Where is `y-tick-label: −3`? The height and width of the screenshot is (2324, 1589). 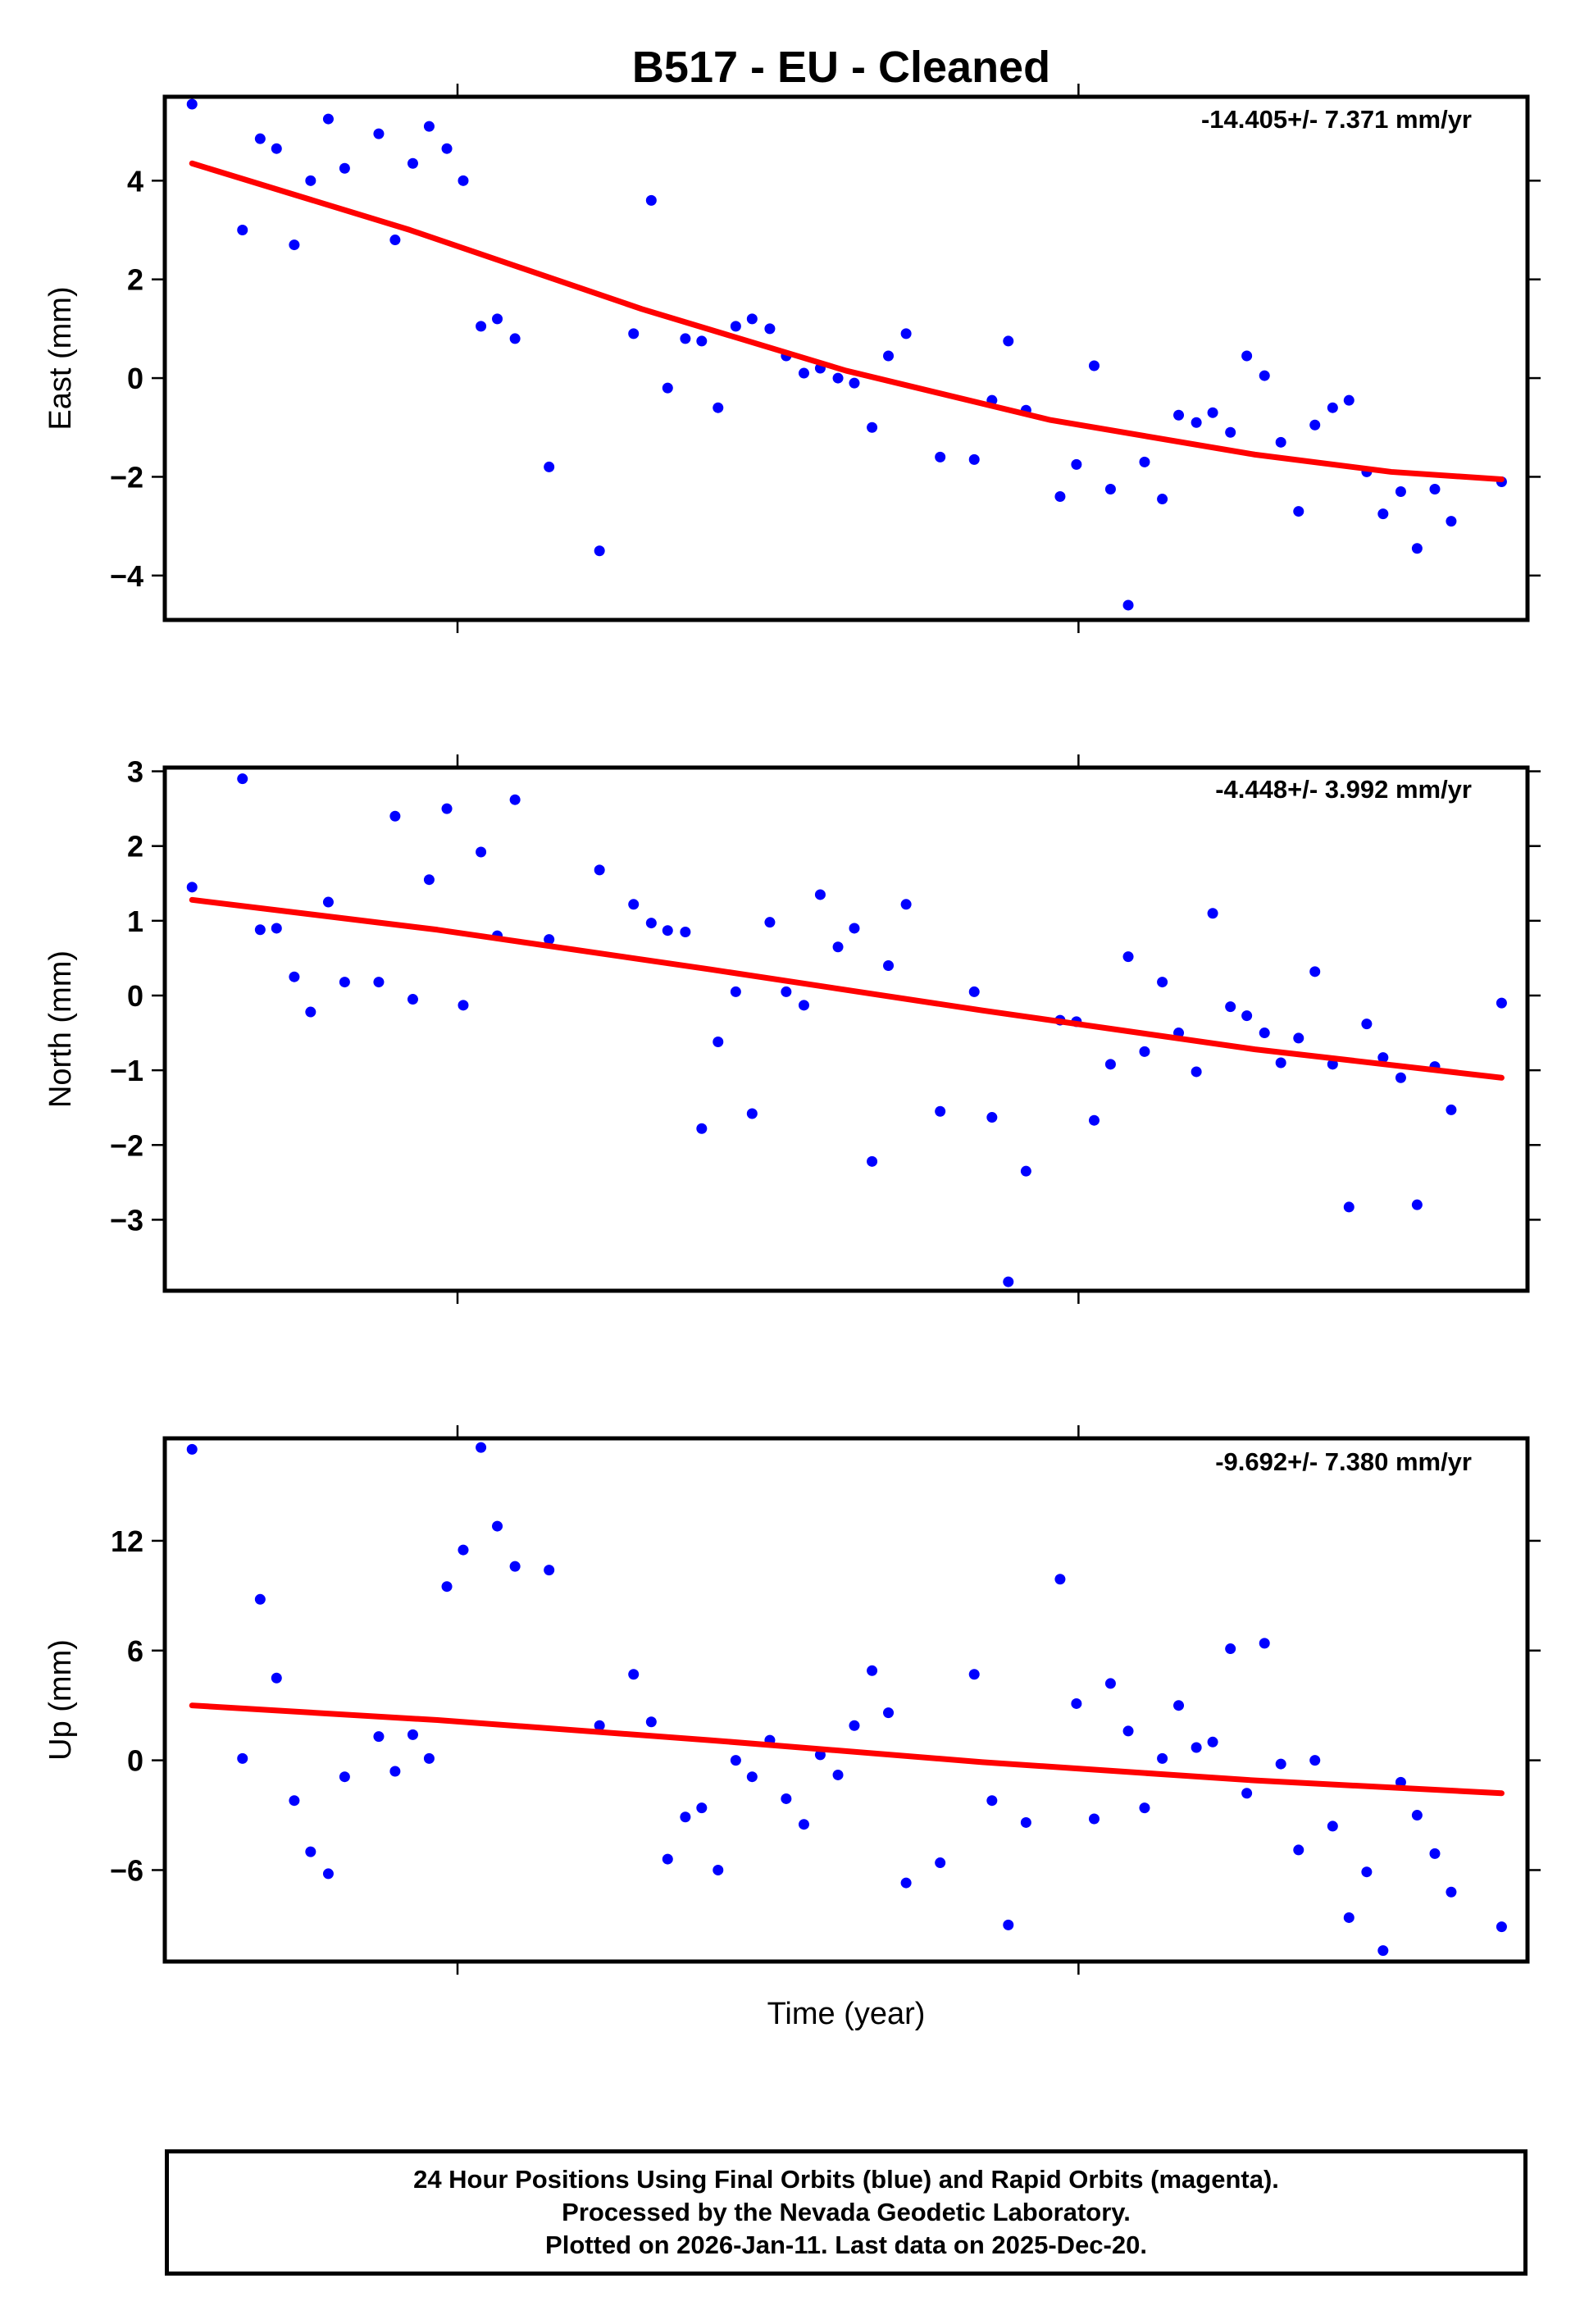 y-tick-label: −3 is located at coordinates (126, 1220).